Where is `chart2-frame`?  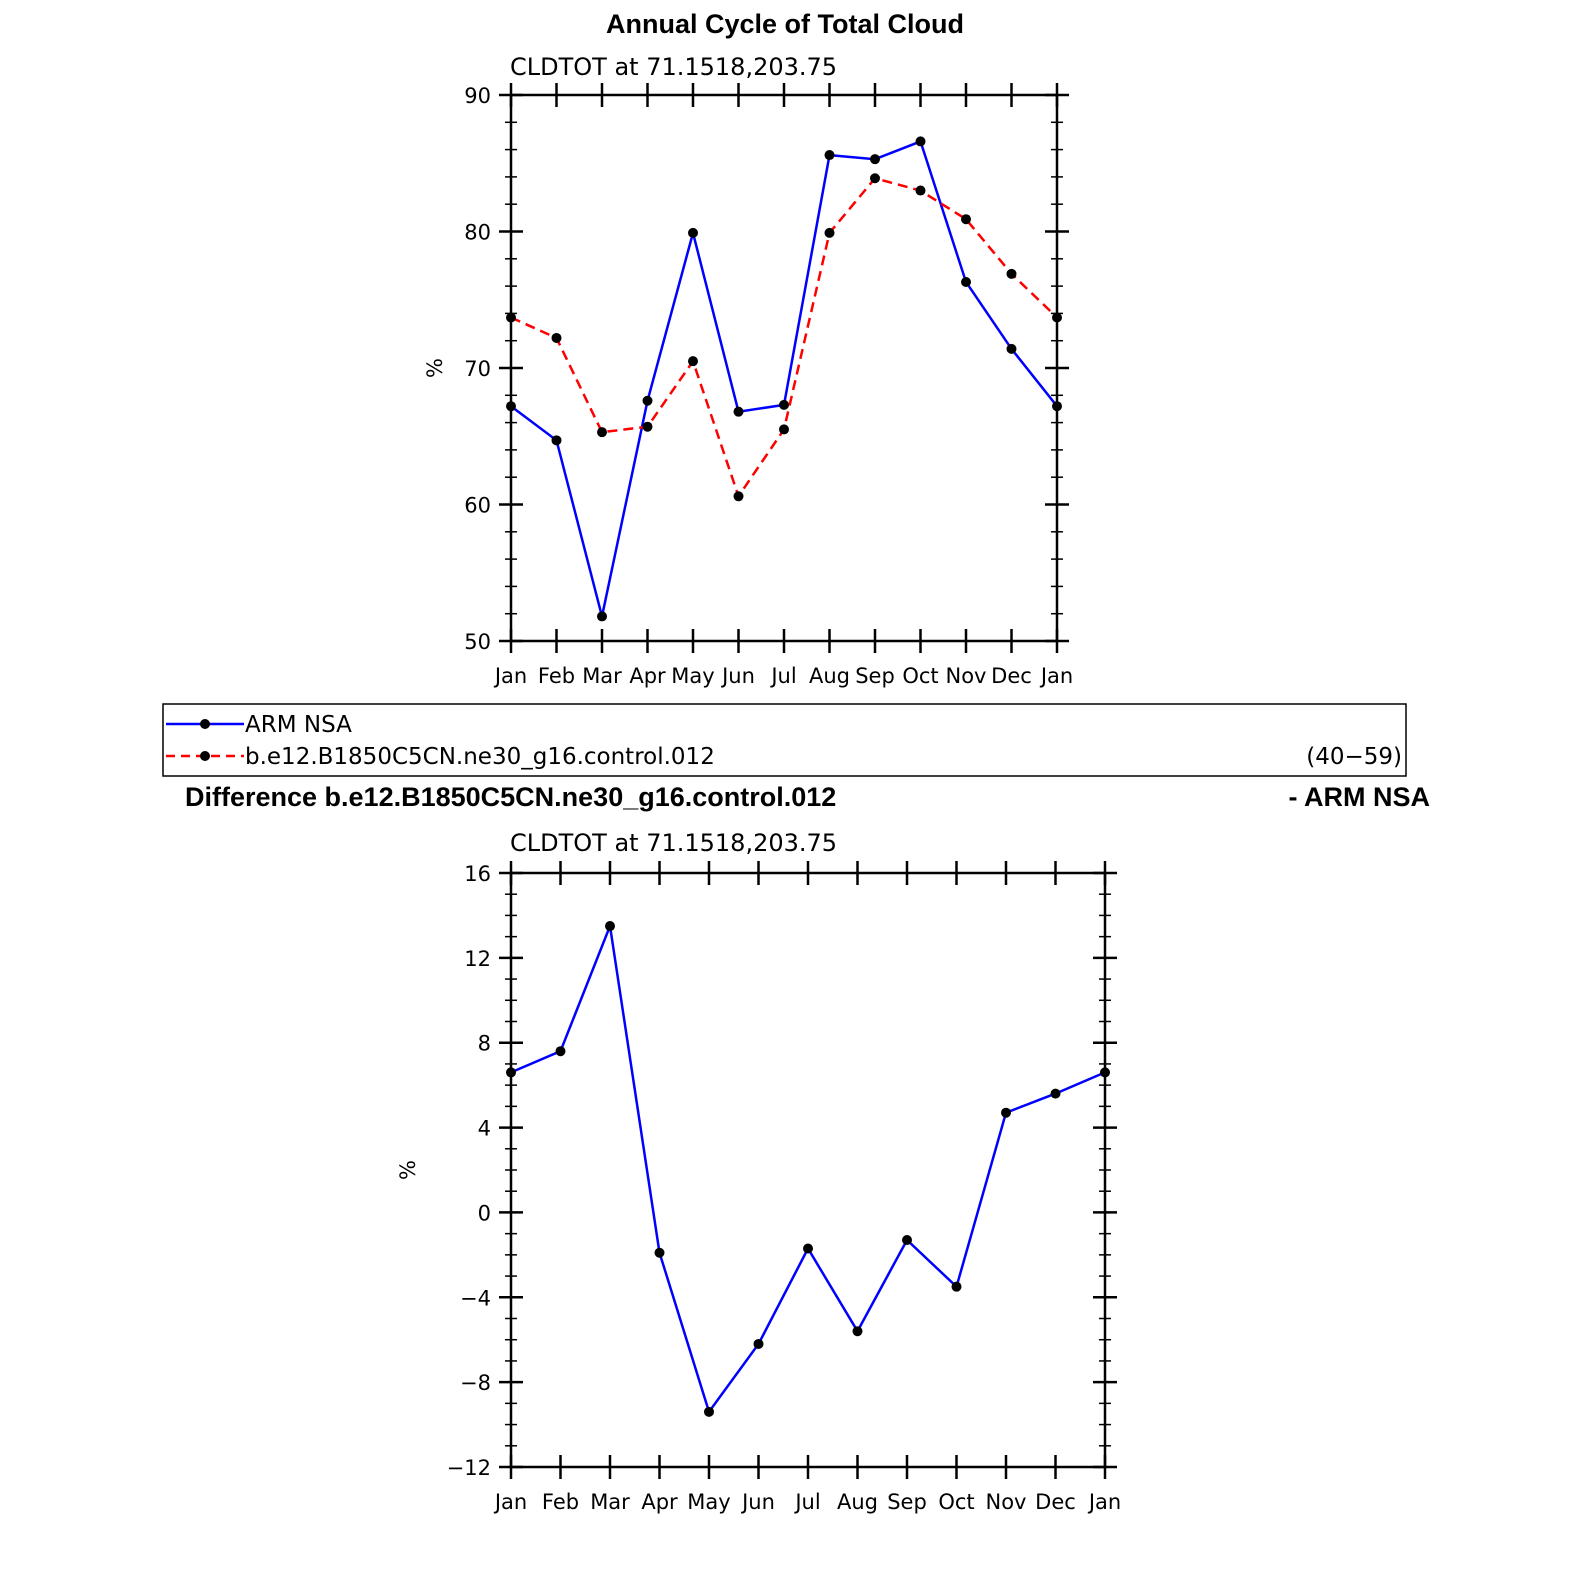
chart2-frame is located at coordinates (808, 1170).